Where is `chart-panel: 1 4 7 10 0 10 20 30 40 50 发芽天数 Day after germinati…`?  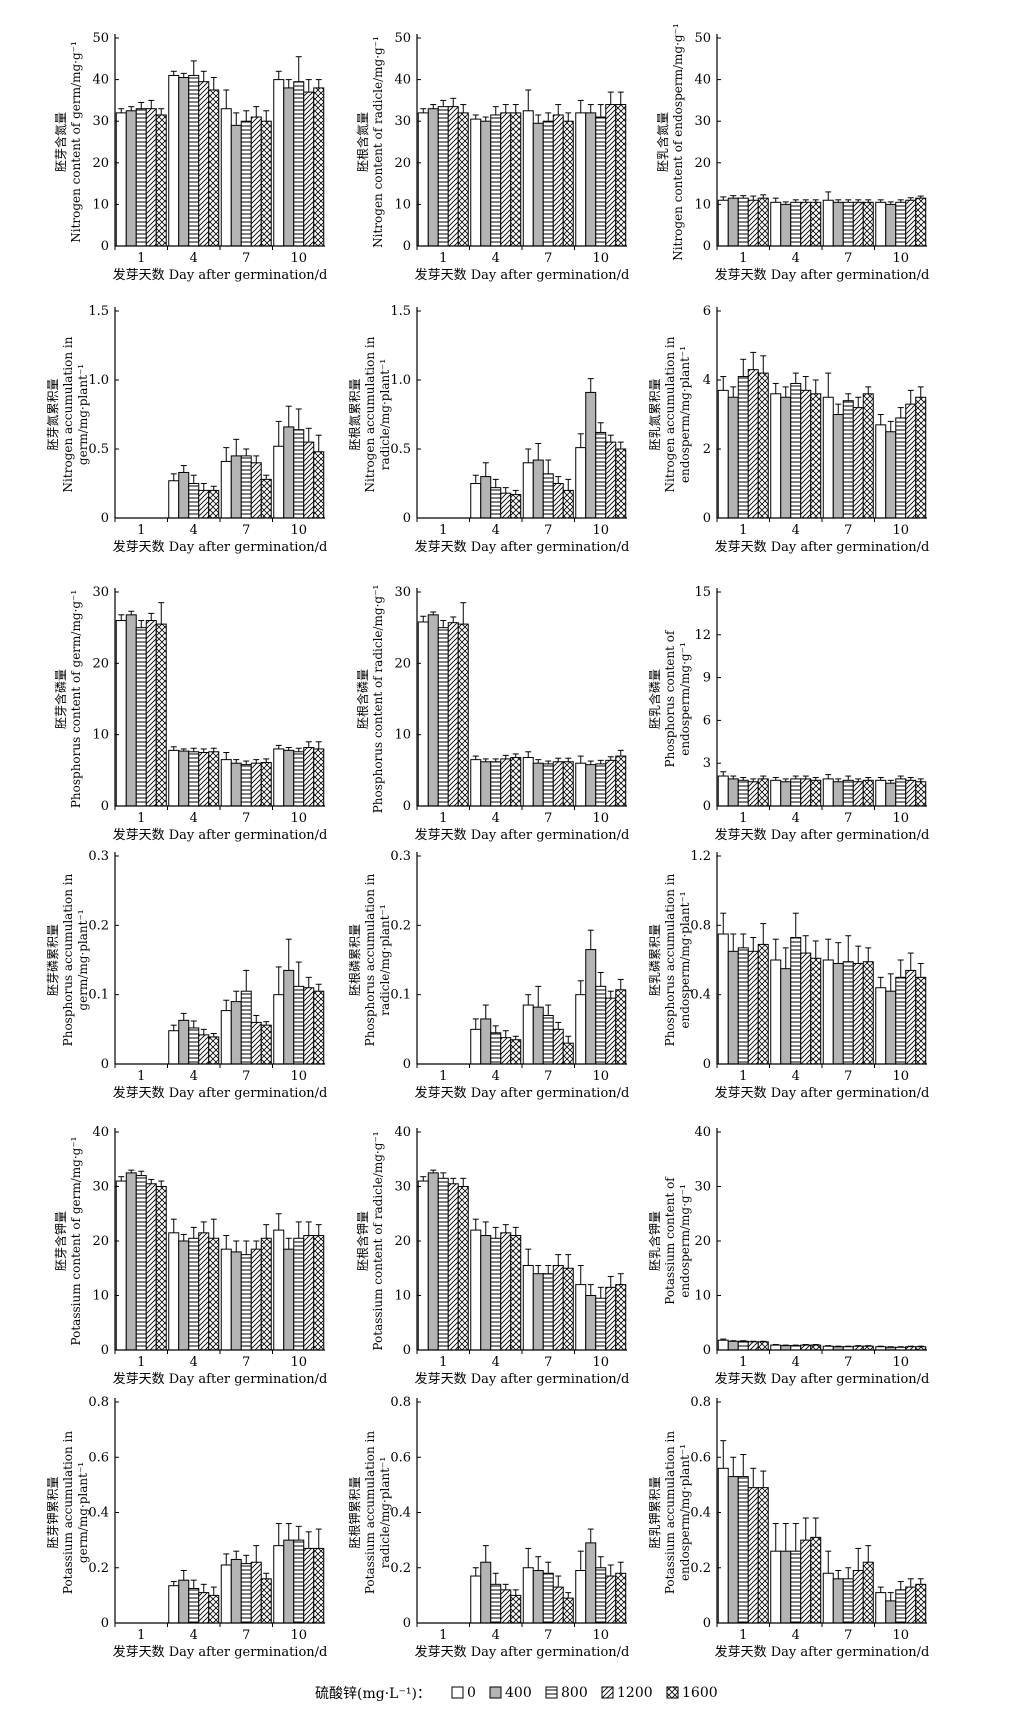 chart-panel: 1 4 7 10 0 10 20 30 40 50 发芽天数 Day after germinati… is located at coordinates (190, 157).